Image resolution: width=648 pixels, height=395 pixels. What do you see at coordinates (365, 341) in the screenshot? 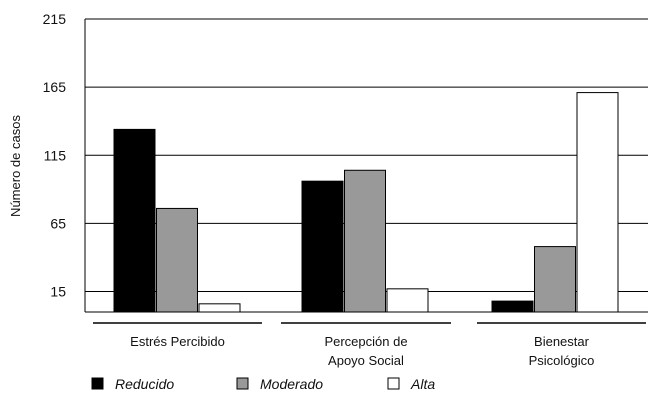
I see `category-label-2-line-1: Percepción de` at bounding box center [365, 341].